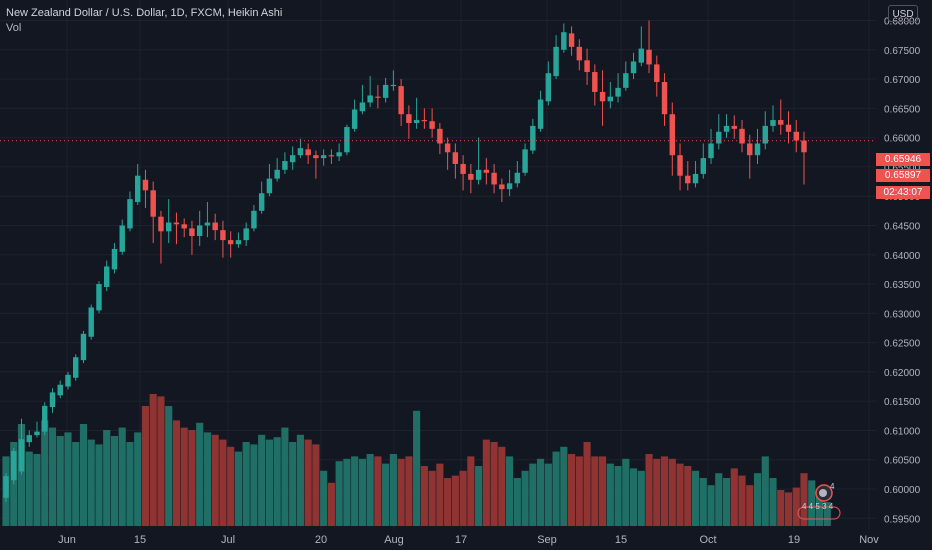 The height and width of the screenshot is (550, 932). I want to click on countdown-tag: 02:43:07, so click(903, 192).